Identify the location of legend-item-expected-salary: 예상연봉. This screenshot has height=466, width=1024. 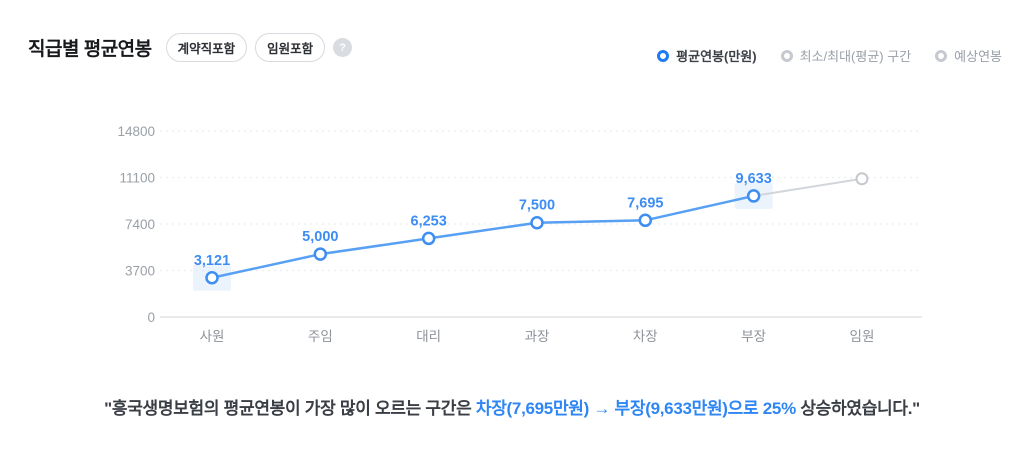
(968, 55).